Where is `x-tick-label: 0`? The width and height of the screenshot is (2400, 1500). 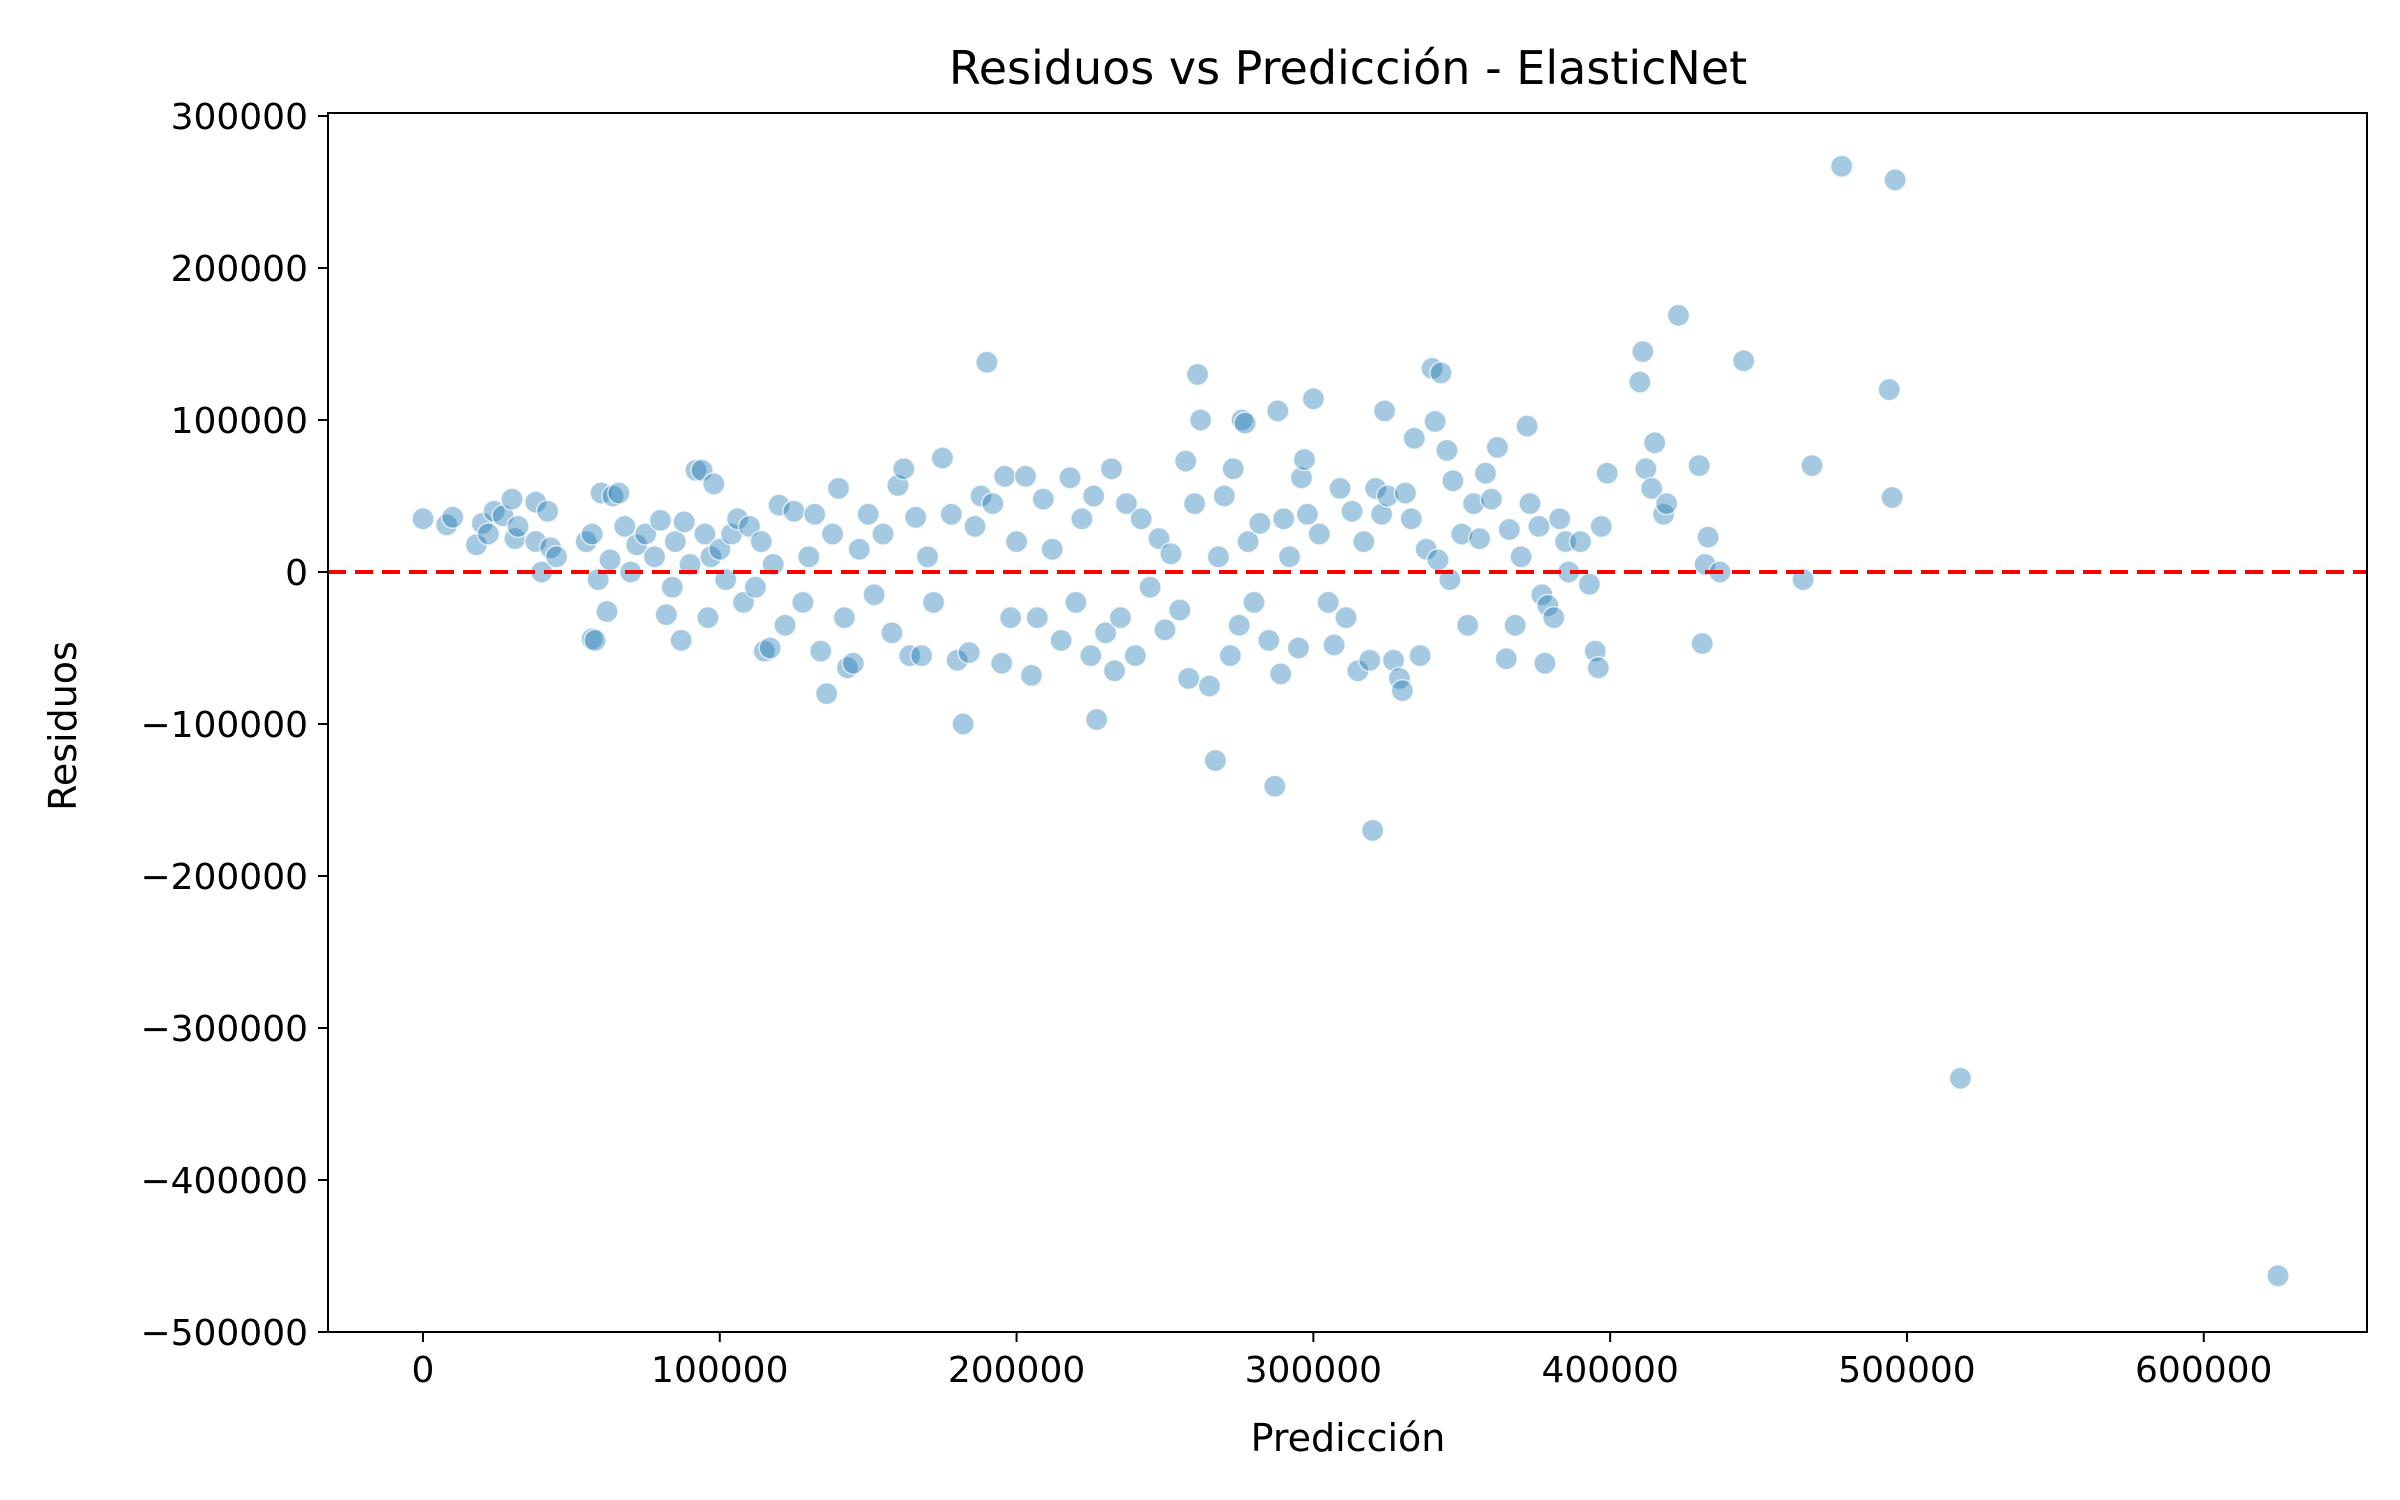
x-tick-label: 0 is located at coordinates (423, 1370).